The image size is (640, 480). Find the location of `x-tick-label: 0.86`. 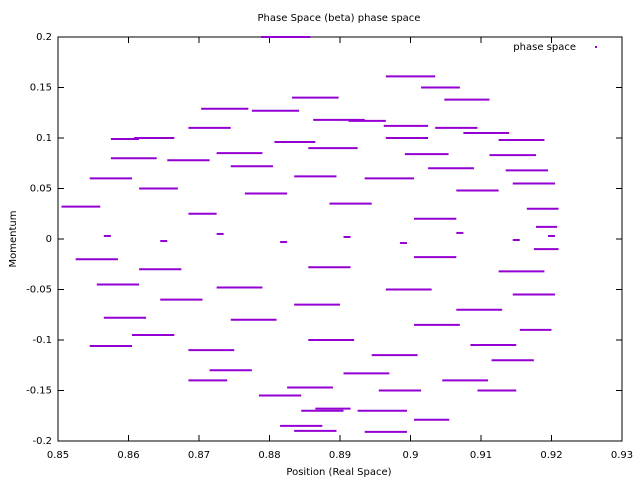

x-tick-label: 0.86 is located at coordinates (128, 455).